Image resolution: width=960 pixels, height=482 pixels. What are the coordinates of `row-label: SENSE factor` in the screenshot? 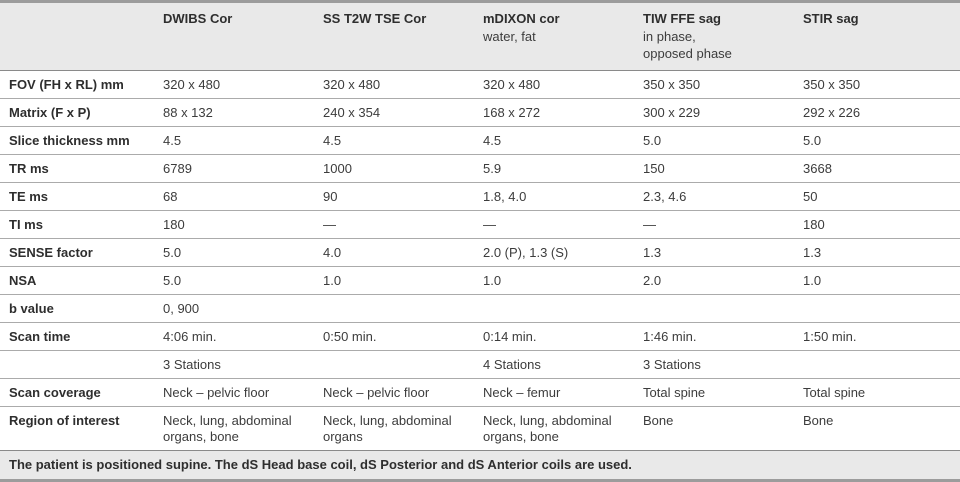 It's located at (81, 252).